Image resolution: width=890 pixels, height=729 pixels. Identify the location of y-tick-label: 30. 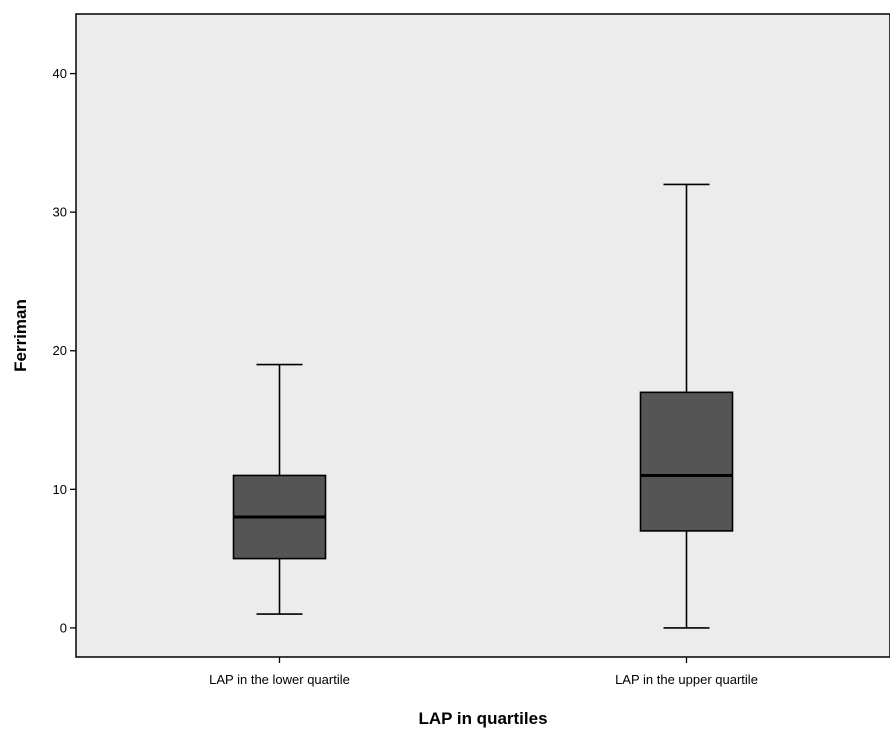
(60, 212).